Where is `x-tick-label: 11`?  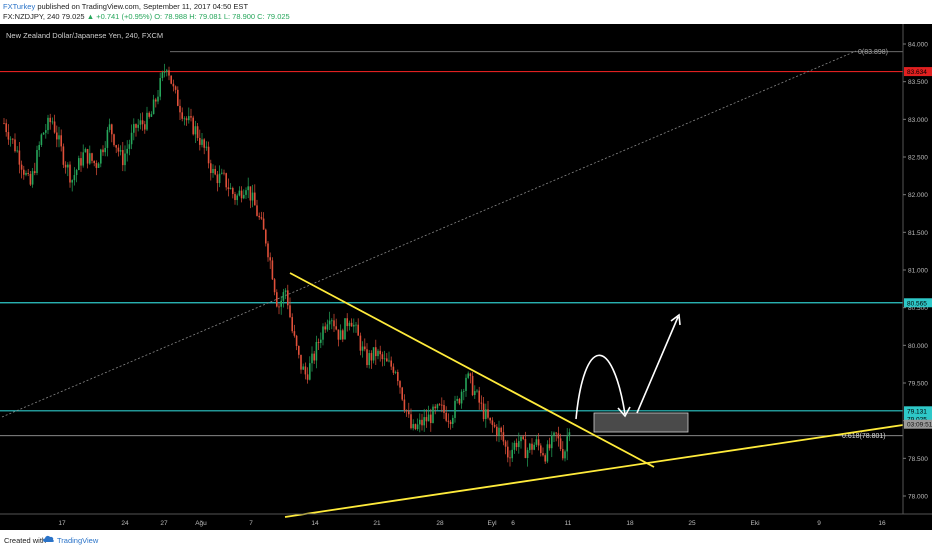 x-tick-label: 11 is located at coordinates (568, 523).